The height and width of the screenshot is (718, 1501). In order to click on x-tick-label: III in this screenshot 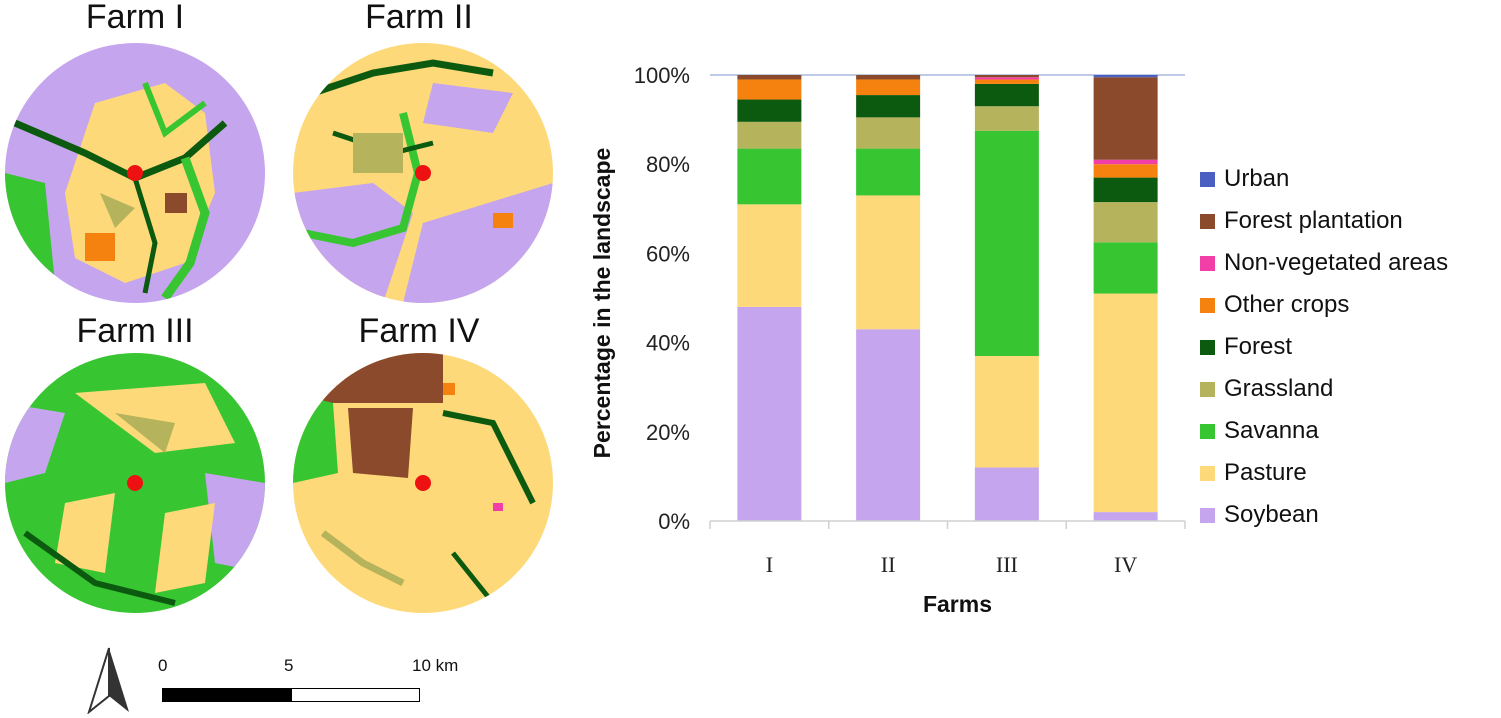, I will do `click(1007, 564)`.